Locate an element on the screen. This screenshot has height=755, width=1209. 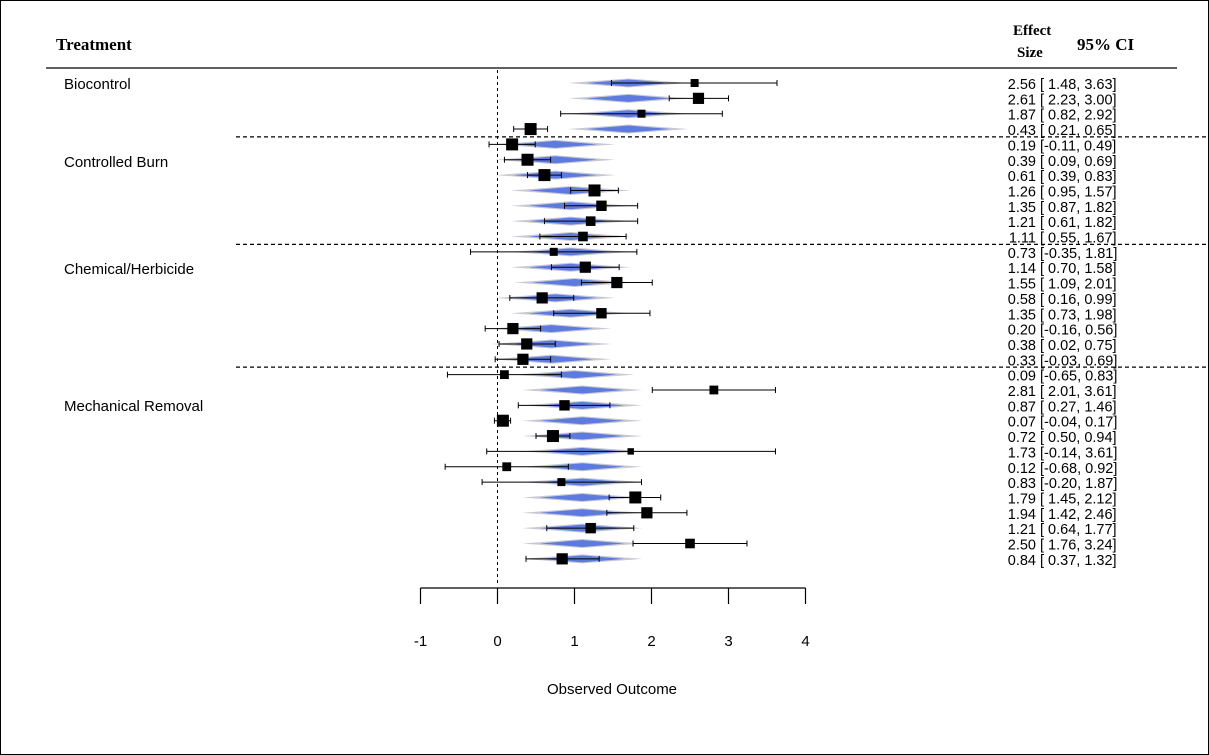
effect-size-value: 1.94 is located at coordinates (1022, 515).